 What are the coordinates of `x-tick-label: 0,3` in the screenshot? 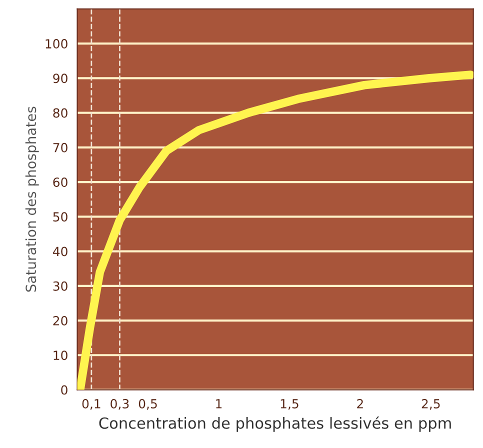 It's located at (119, 404).